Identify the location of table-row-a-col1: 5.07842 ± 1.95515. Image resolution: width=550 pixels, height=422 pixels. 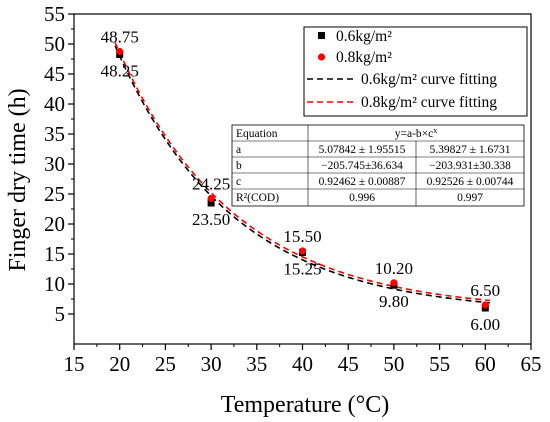
(362, 150).